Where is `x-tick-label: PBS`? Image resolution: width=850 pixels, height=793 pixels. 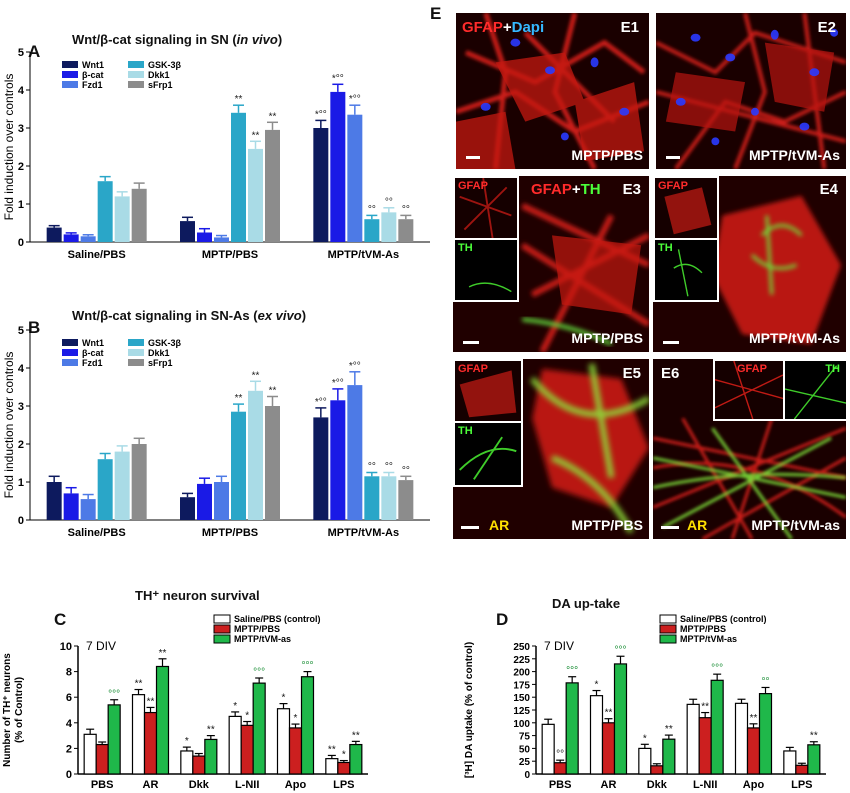
x-tick-label: PBS is located at coordinates (560, 785).